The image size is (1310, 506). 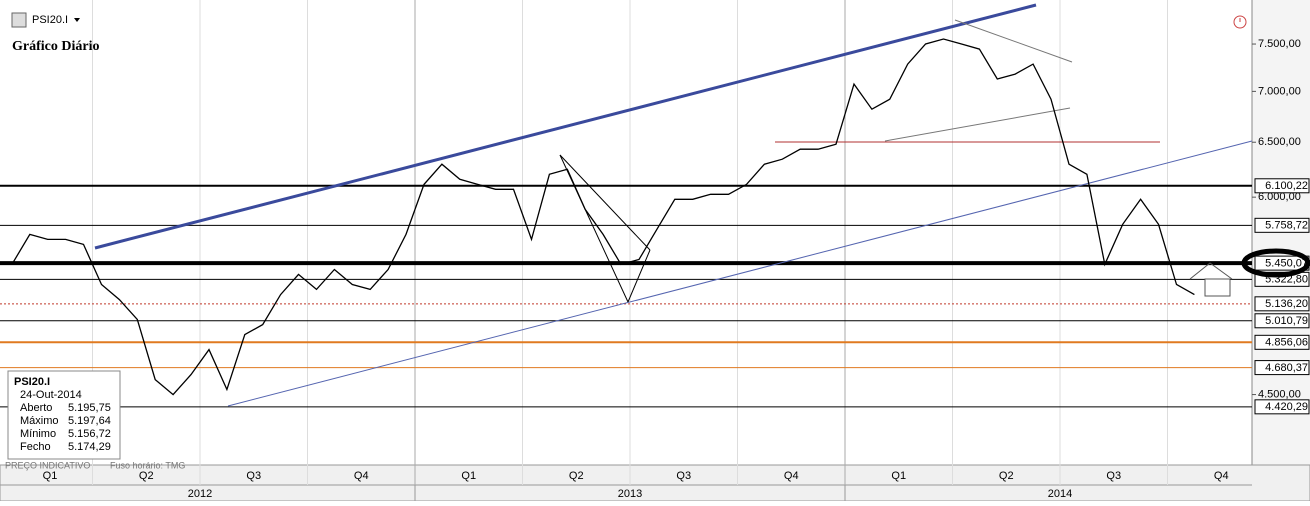 I want to click on level-label: 5.758,72, so click(x=1286, y=226).